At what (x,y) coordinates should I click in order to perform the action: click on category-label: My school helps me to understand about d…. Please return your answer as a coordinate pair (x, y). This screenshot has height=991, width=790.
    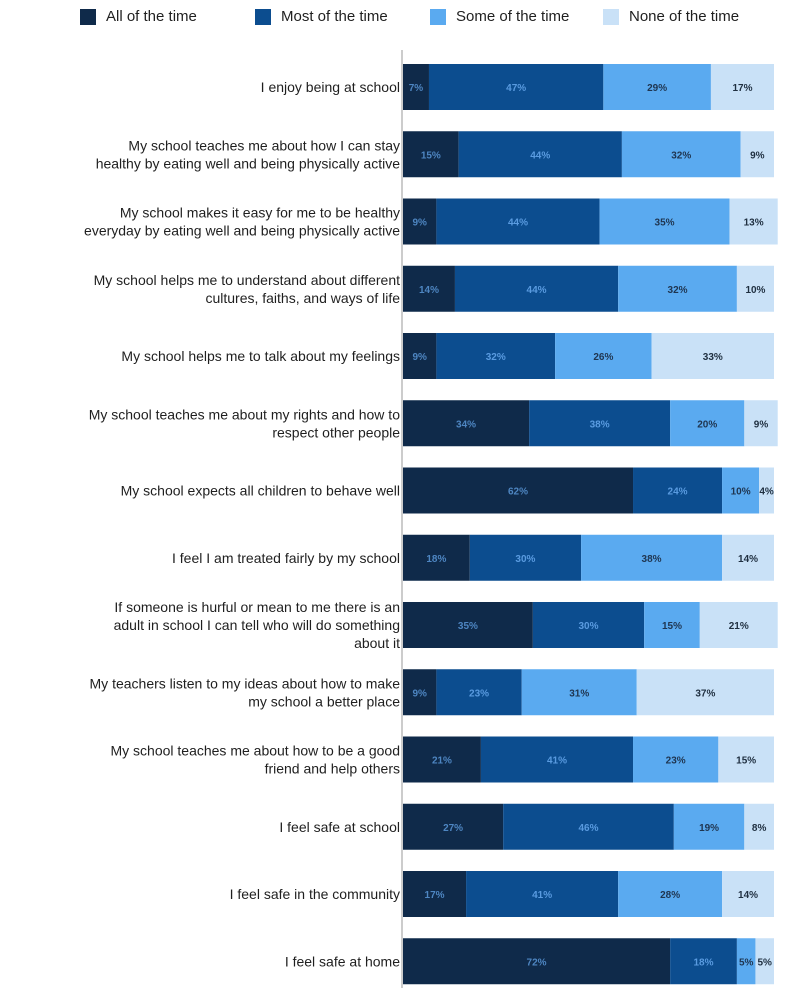
    Looking at the image, I should click on (247, 280).